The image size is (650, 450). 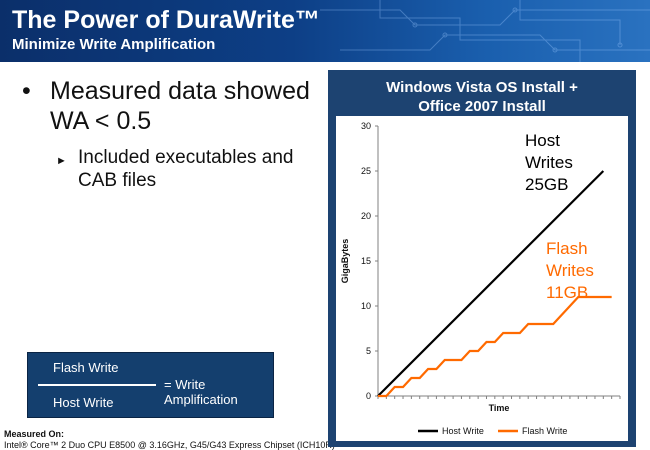 What do you see at coordinates (368, 351) in the screenshot?
I see `y-tick-label: 5` at bounding box center [368, 351].